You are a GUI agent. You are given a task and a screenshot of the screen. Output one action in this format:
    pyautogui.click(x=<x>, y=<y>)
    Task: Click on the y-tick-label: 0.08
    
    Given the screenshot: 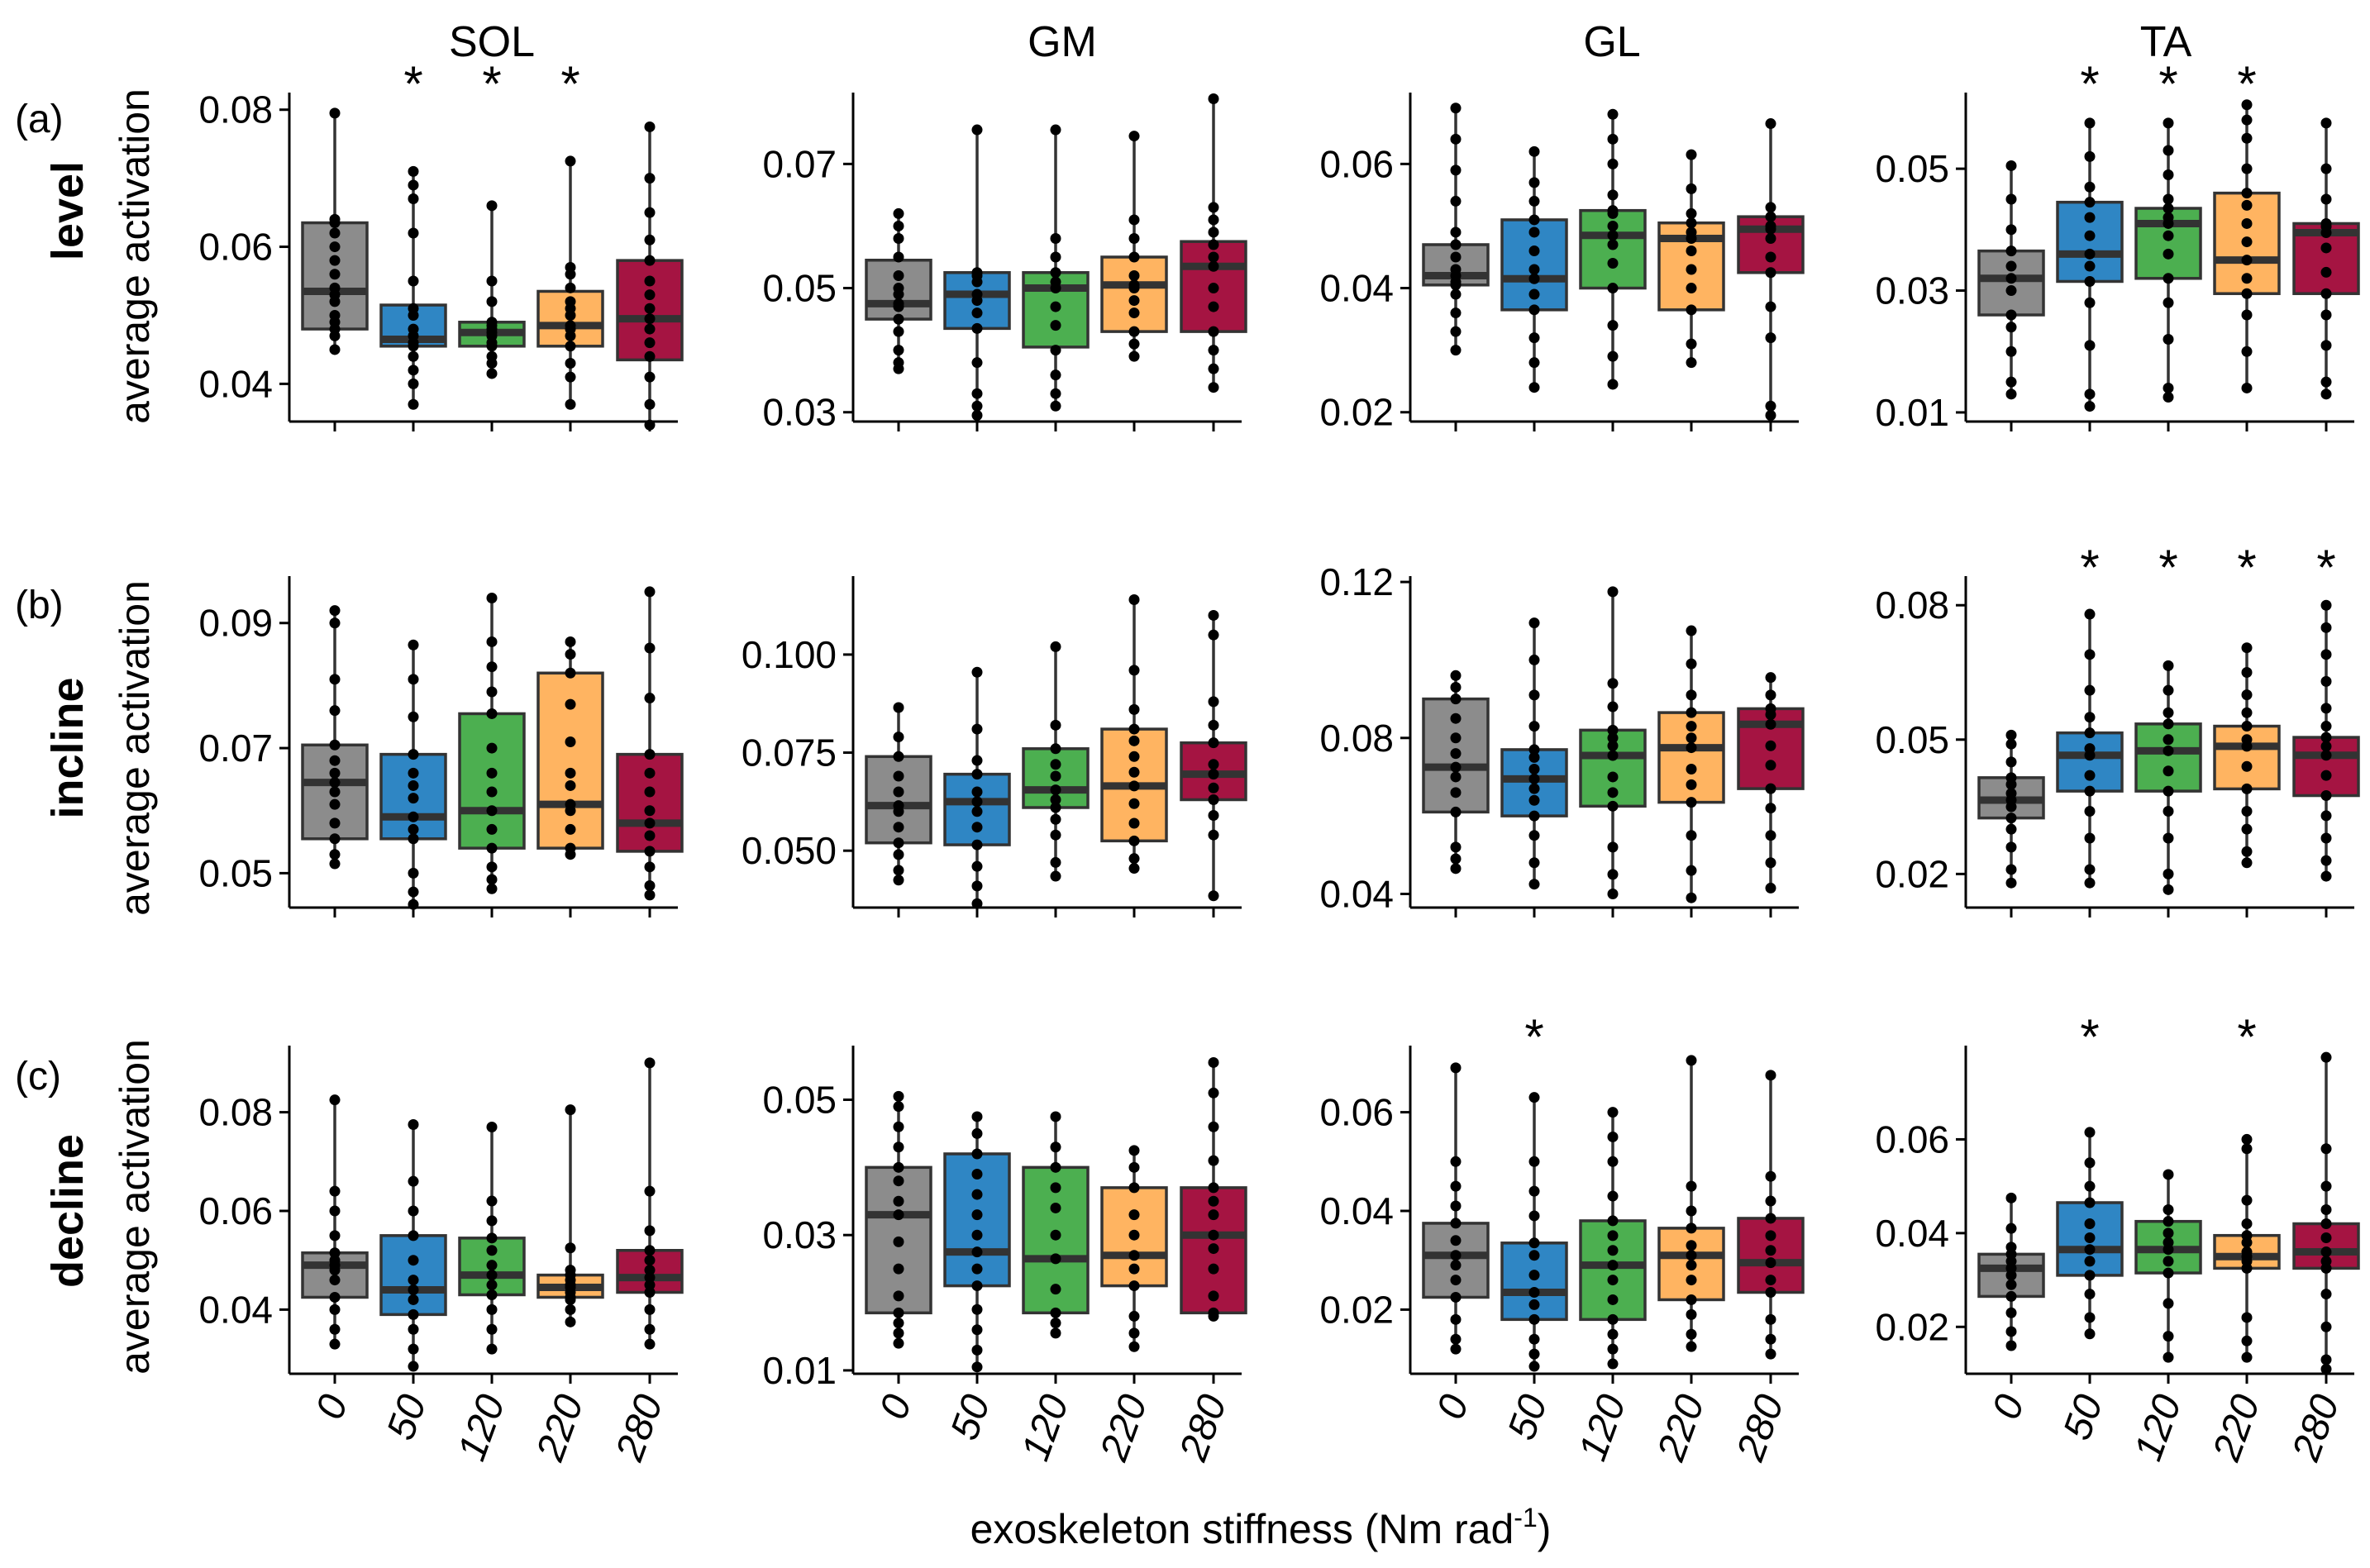 What is the action you would take?
    pyautogui.click(x=1912, y=605)
    